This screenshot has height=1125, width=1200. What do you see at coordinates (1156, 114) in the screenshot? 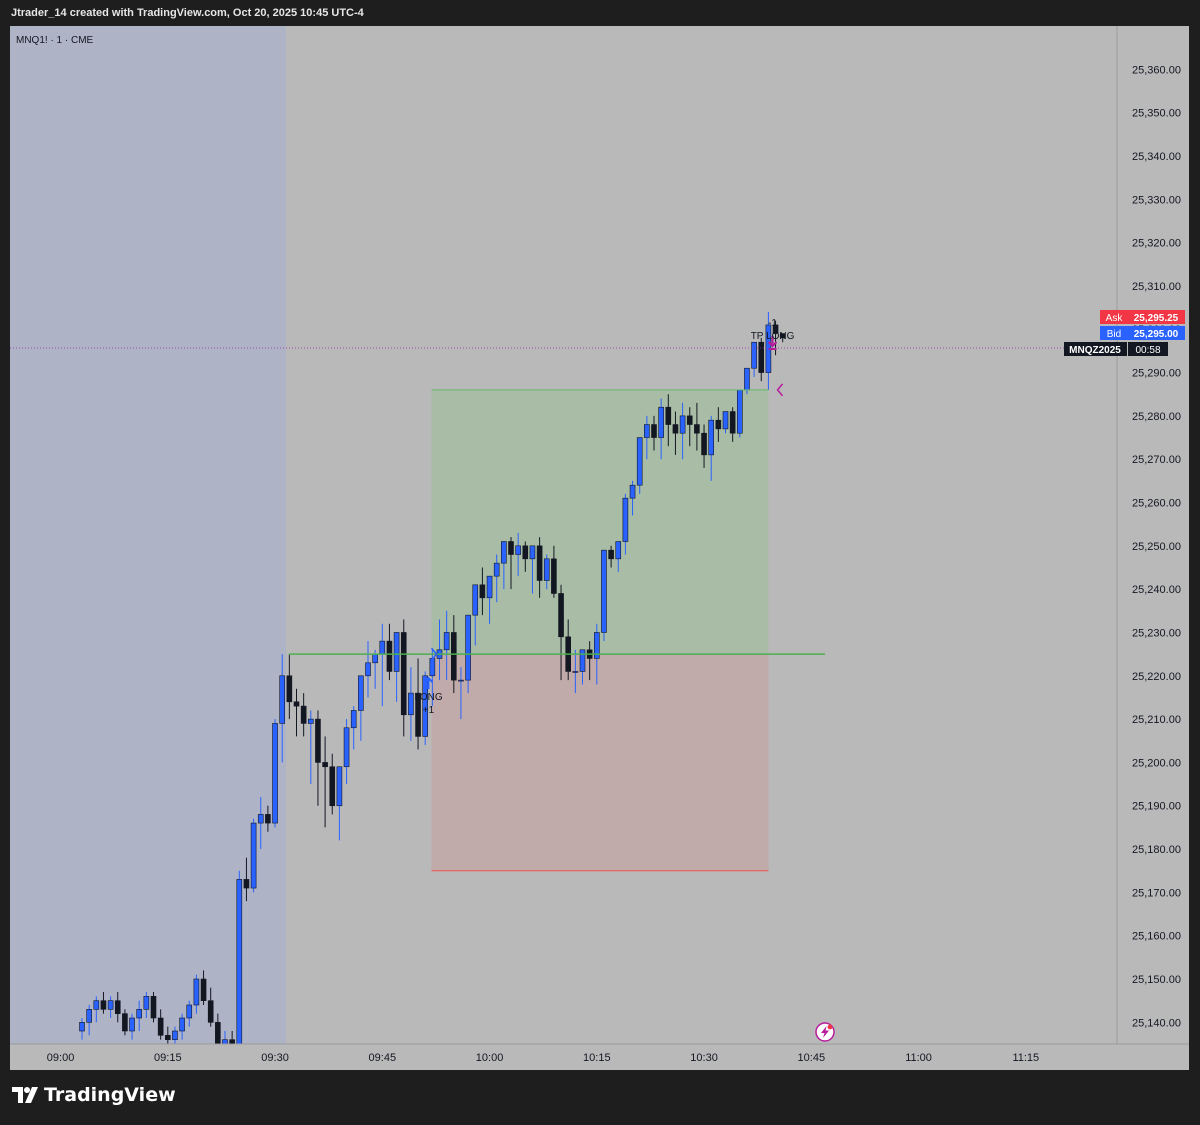
I see `price-tick-label: 25,350.00` at bounding box center [1156, 114].